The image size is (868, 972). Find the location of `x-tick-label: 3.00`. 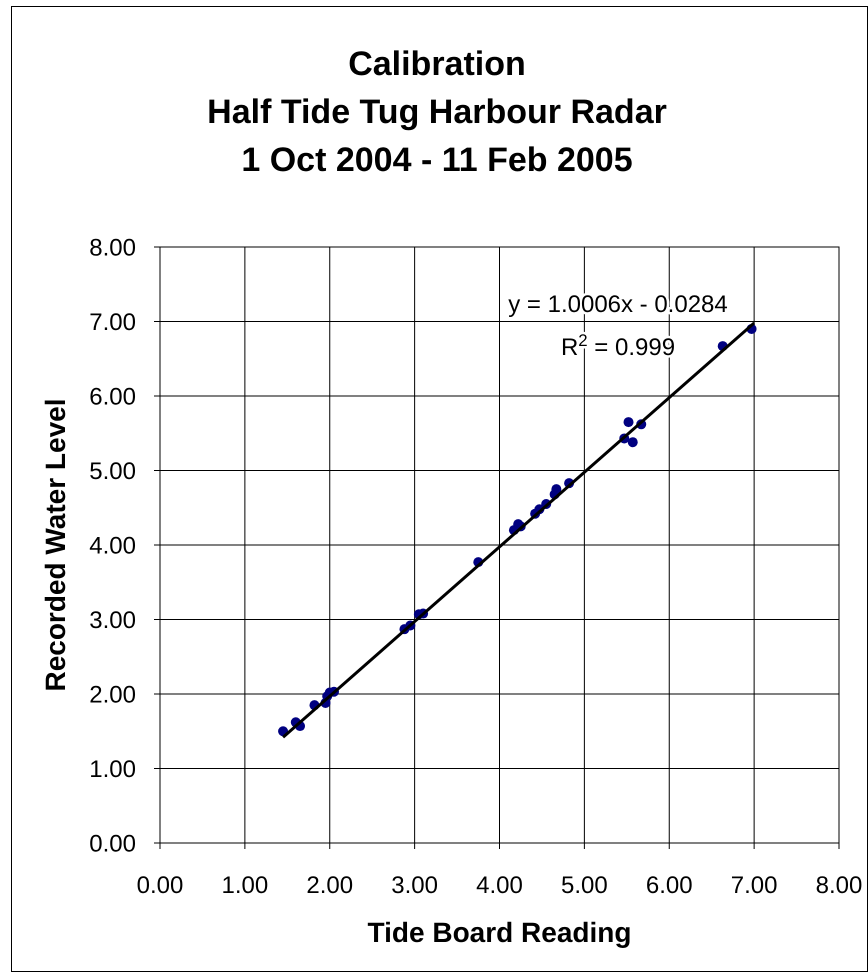

x-tick-label: 3.00 is located at coordinates (414, 885).